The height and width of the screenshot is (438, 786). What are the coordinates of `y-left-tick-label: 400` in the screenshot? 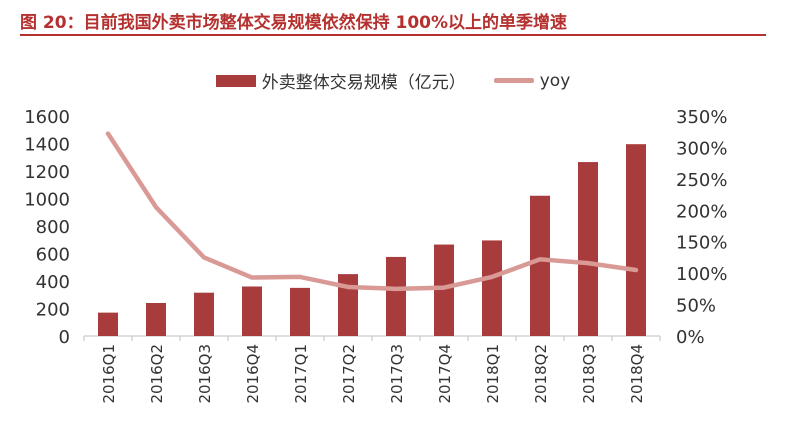 It's located at (53, 282).